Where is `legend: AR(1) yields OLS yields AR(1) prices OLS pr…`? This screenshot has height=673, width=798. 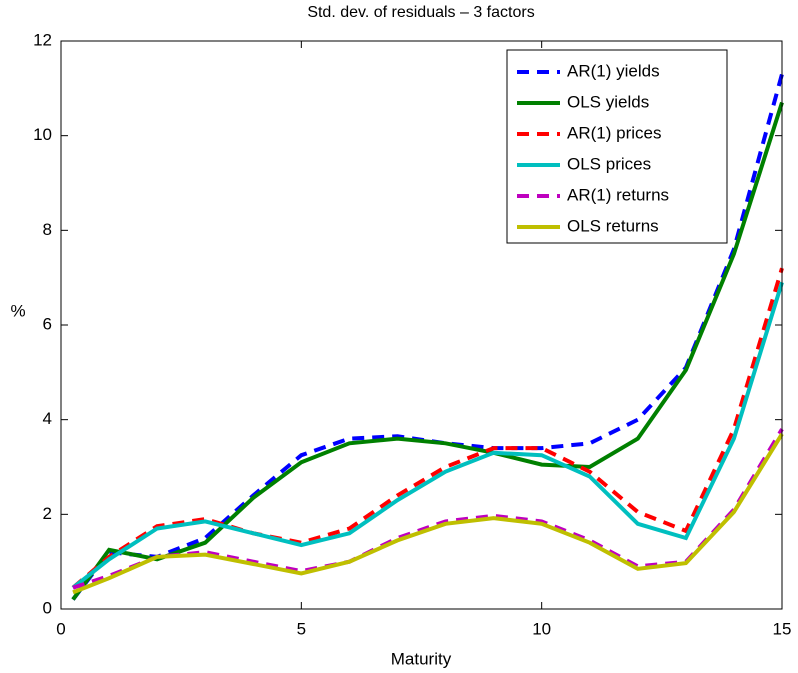
legend: AR(1) yields OLS yields AR(1) prices OLS pr… is located at coordinates (617, 146).